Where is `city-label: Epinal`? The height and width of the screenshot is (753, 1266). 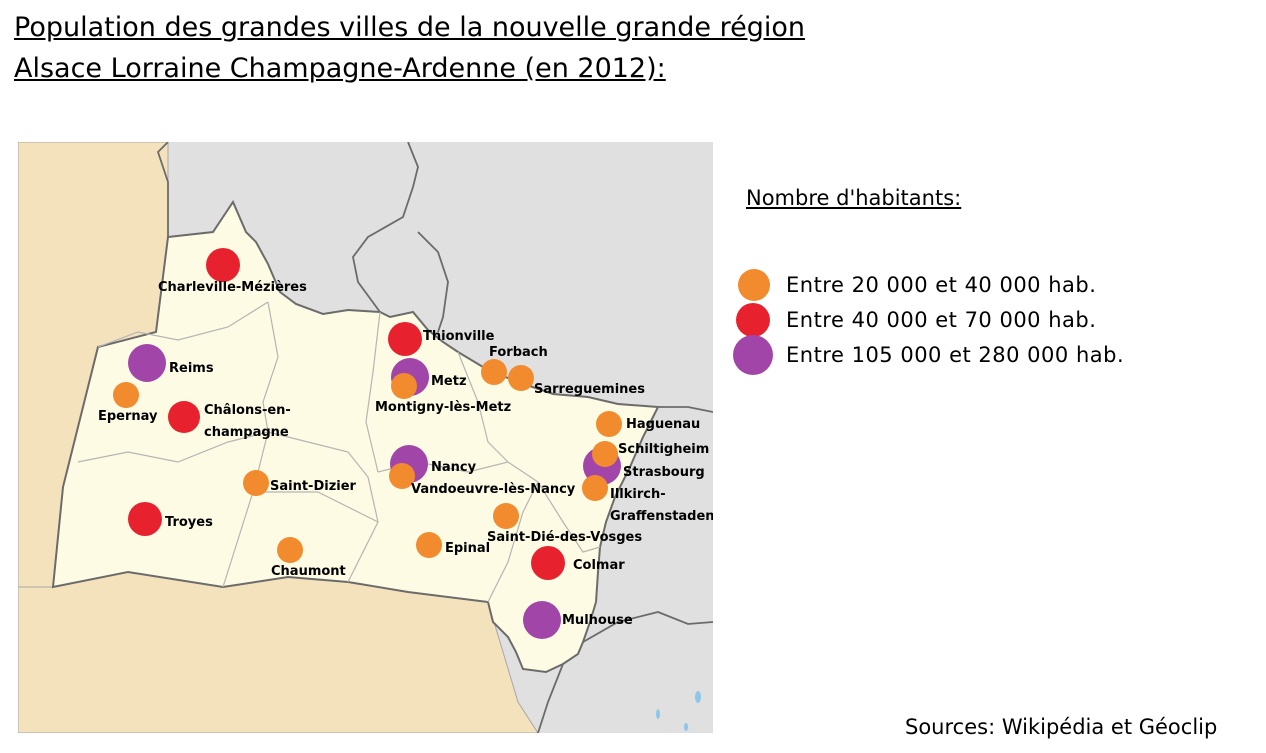 city-label: Epinal is located at coordinates (467, 548).